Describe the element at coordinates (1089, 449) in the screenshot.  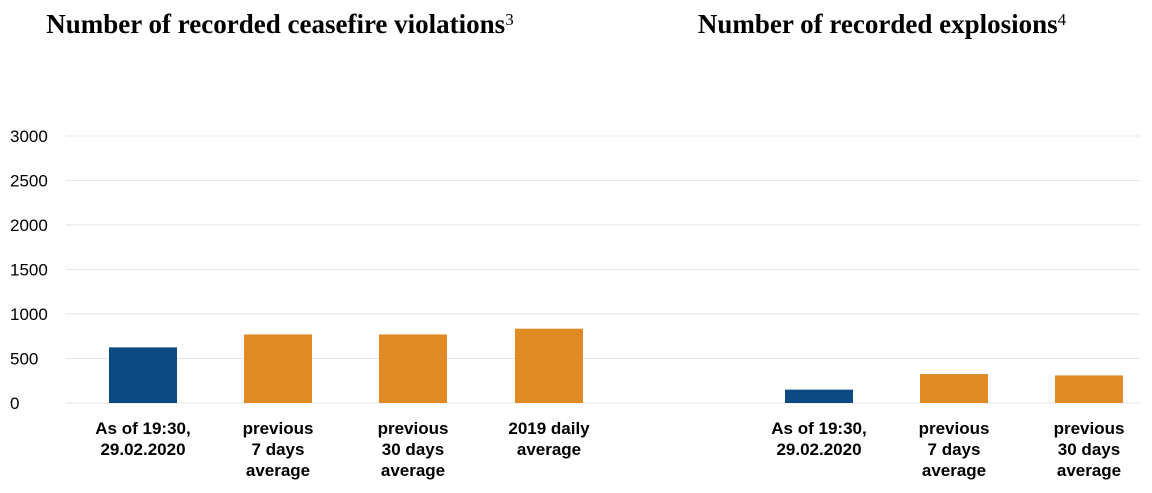
I see `explosions-category-label: previous 30 days average` at that location.